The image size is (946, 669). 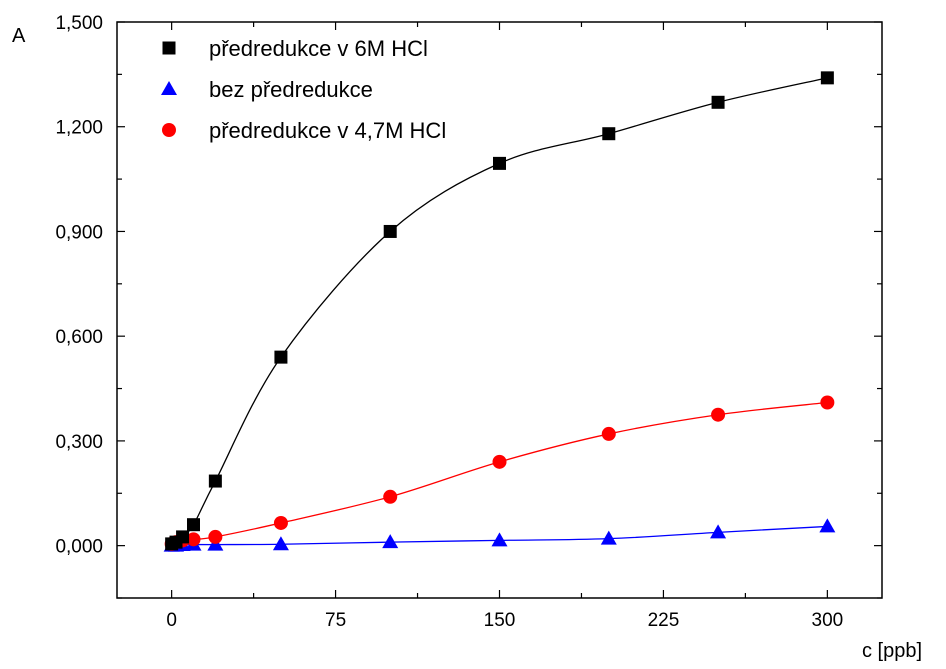 I want to click on y-tick-label: 0,000, so click(x=79, y=547).